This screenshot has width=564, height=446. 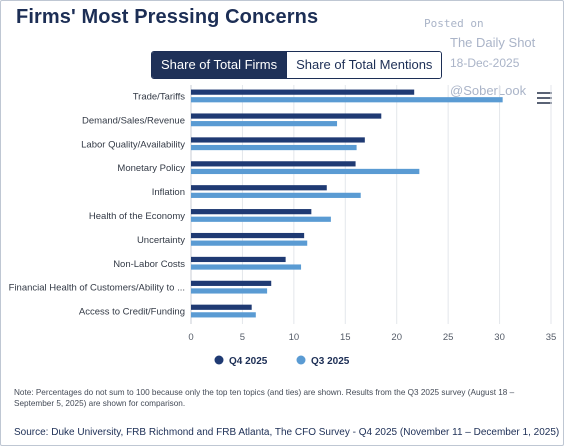 I want to click on category-label: Health of the Economy, so click(x=137, y=216).